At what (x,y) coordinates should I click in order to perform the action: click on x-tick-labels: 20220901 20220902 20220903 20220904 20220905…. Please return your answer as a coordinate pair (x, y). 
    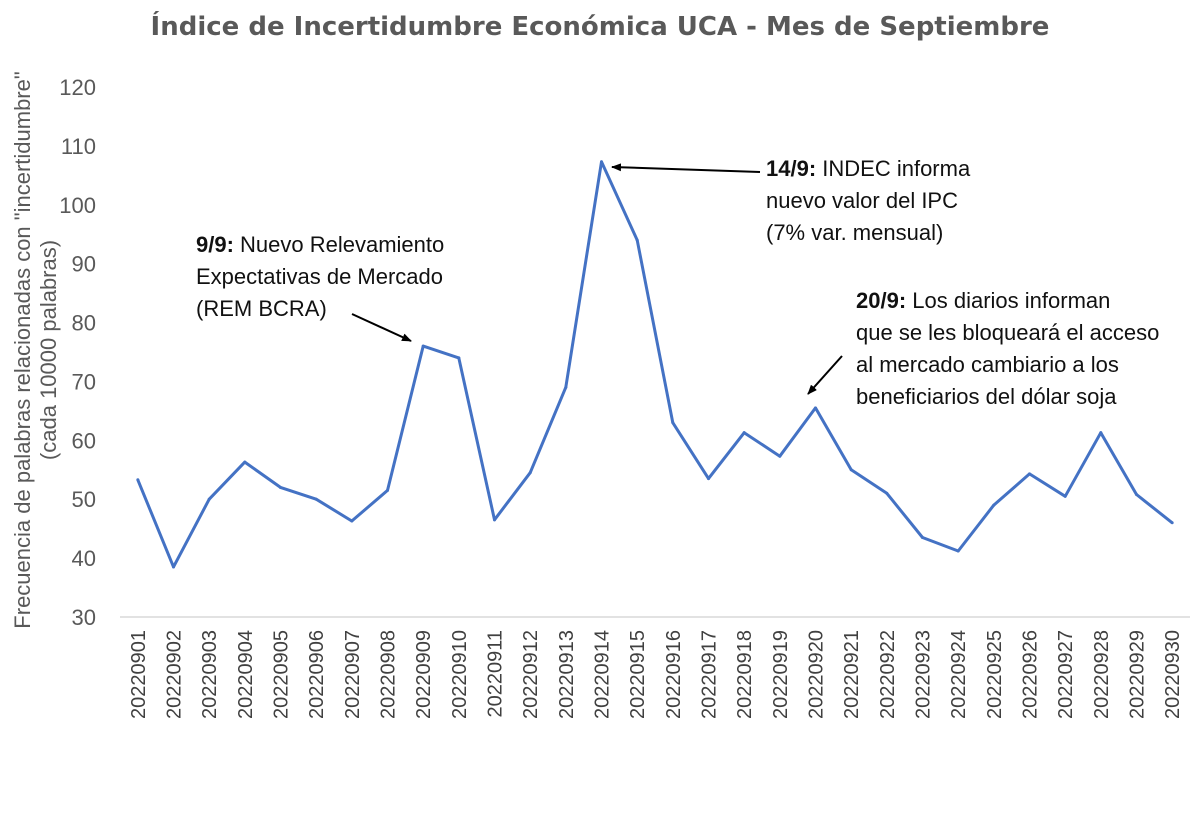
    Looking at the image, I should click on (656, 674).